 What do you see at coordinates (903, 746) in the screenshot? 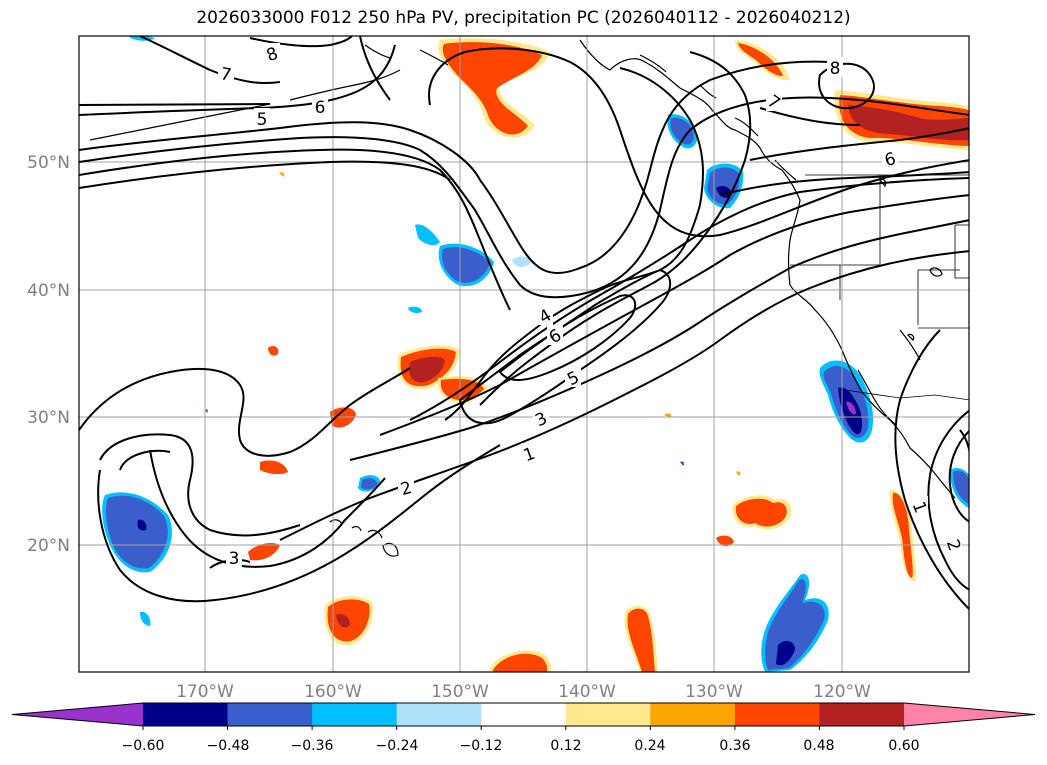
I see `colorbar-tick-label: 0.60` at bounding box center [903, 746].